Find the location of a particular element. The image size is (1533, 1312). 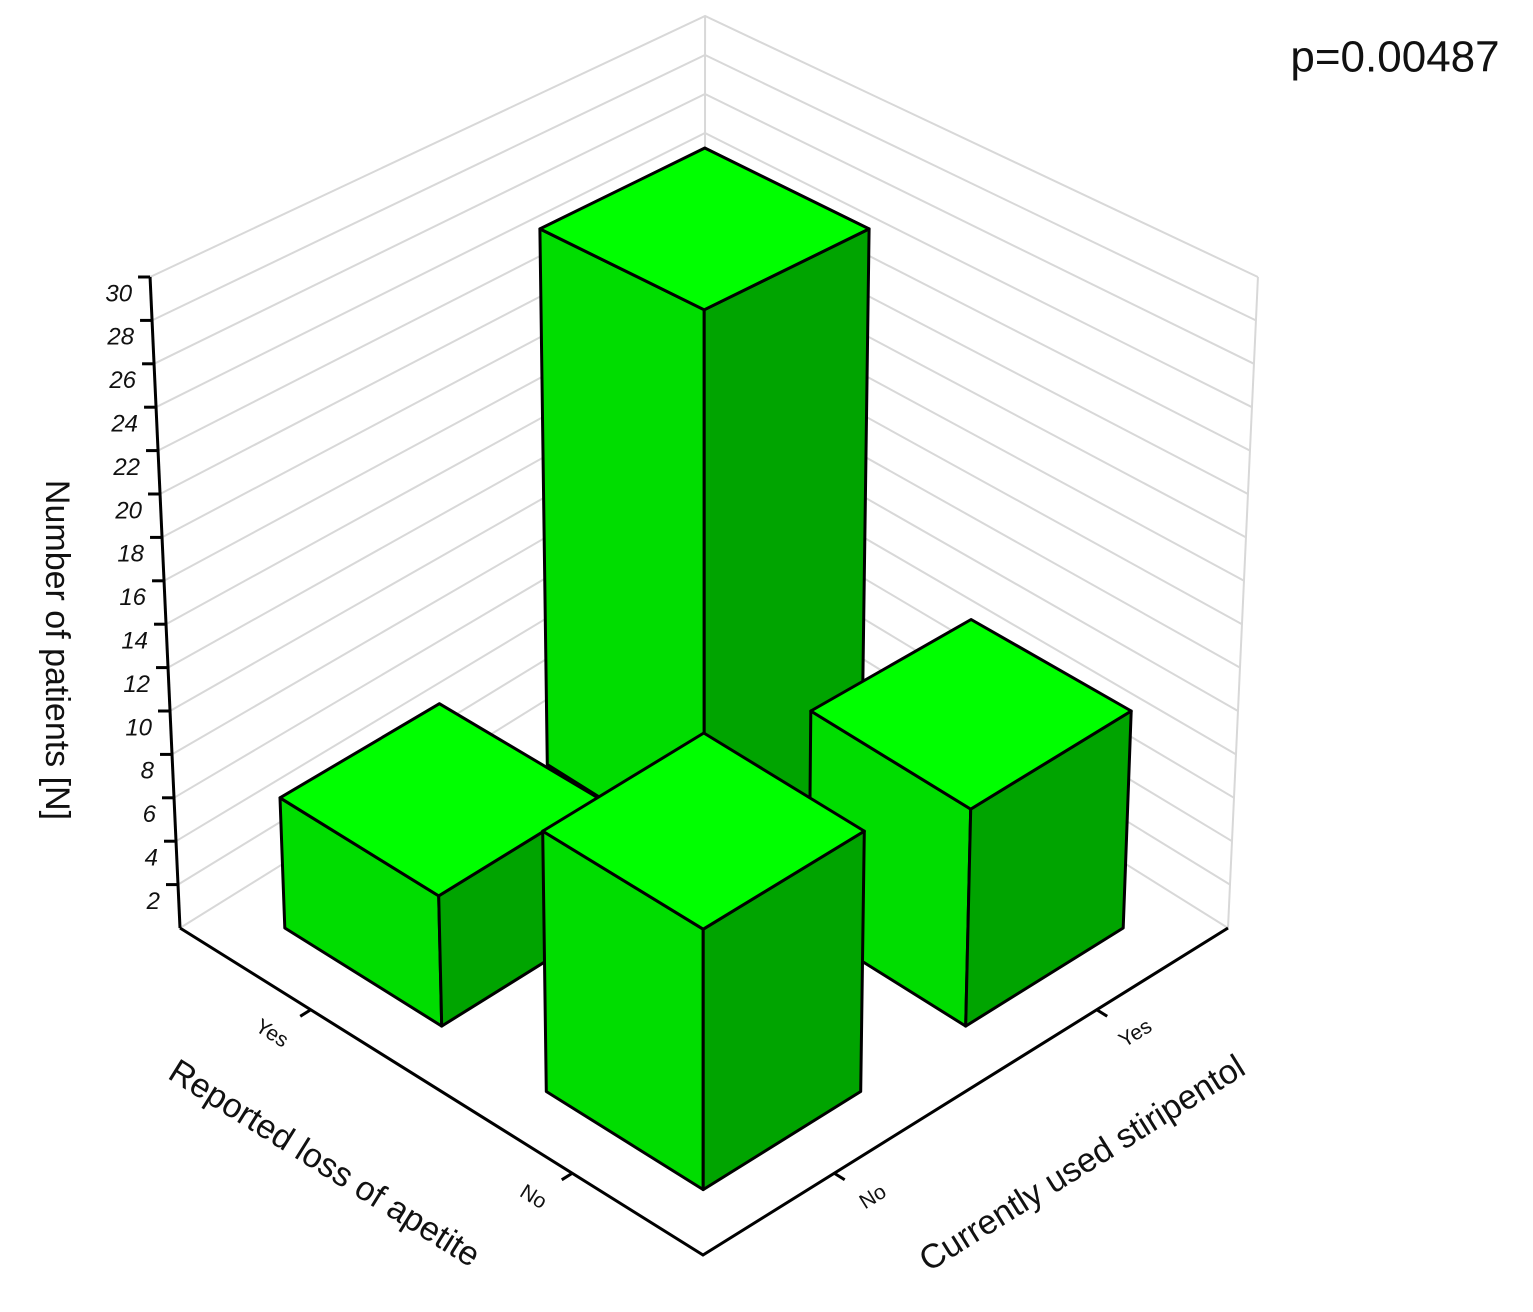

bar is located at coordinates (703, 961).